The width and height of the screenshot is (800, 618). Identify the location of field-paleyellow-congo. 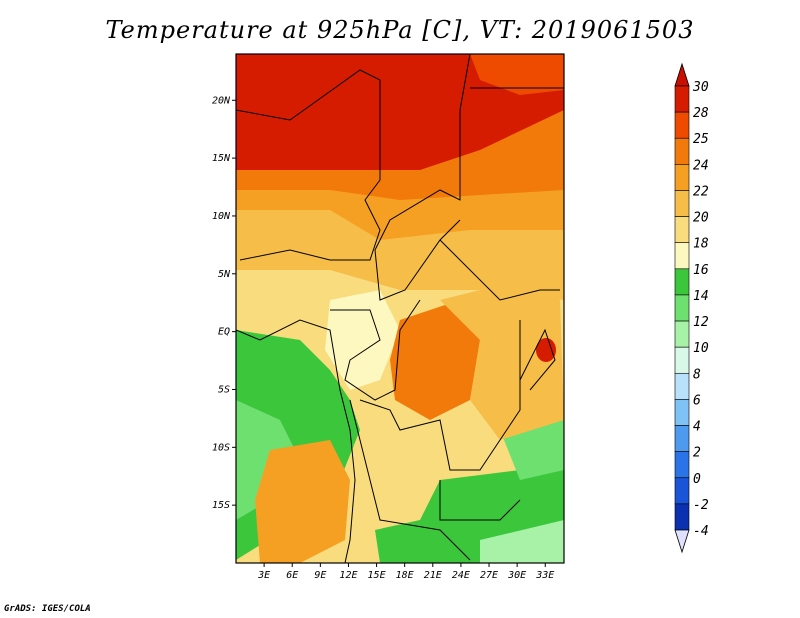
(362, 340).